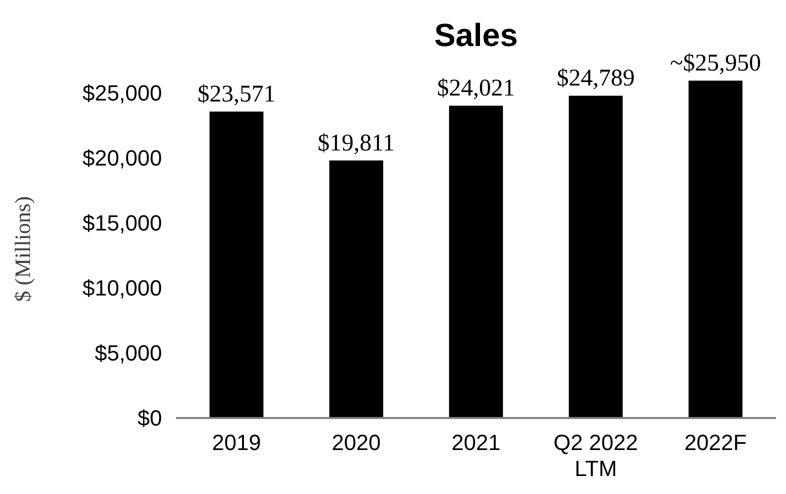 The width and height of the screenshot is (786, 494). I want to click on y-tick-label: $20,000, so click(122, 158).